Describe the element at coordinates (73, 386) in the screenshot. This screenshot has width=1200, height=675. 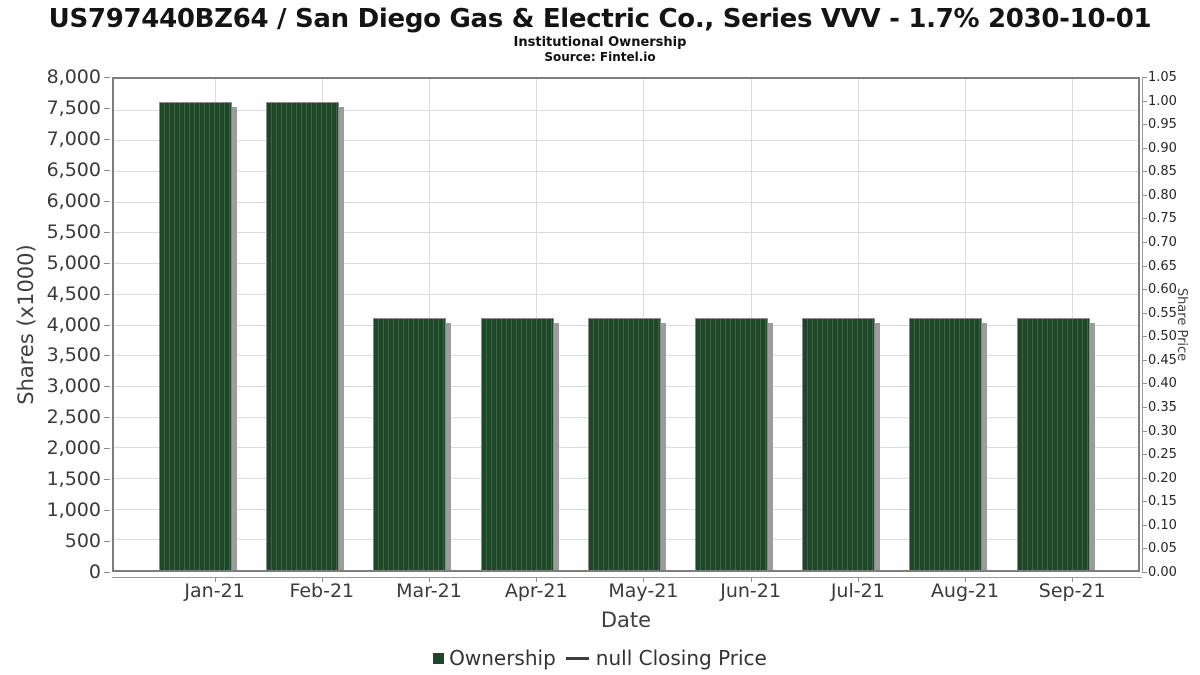
I see `y-axis-tick-label: 3,000` at that location.